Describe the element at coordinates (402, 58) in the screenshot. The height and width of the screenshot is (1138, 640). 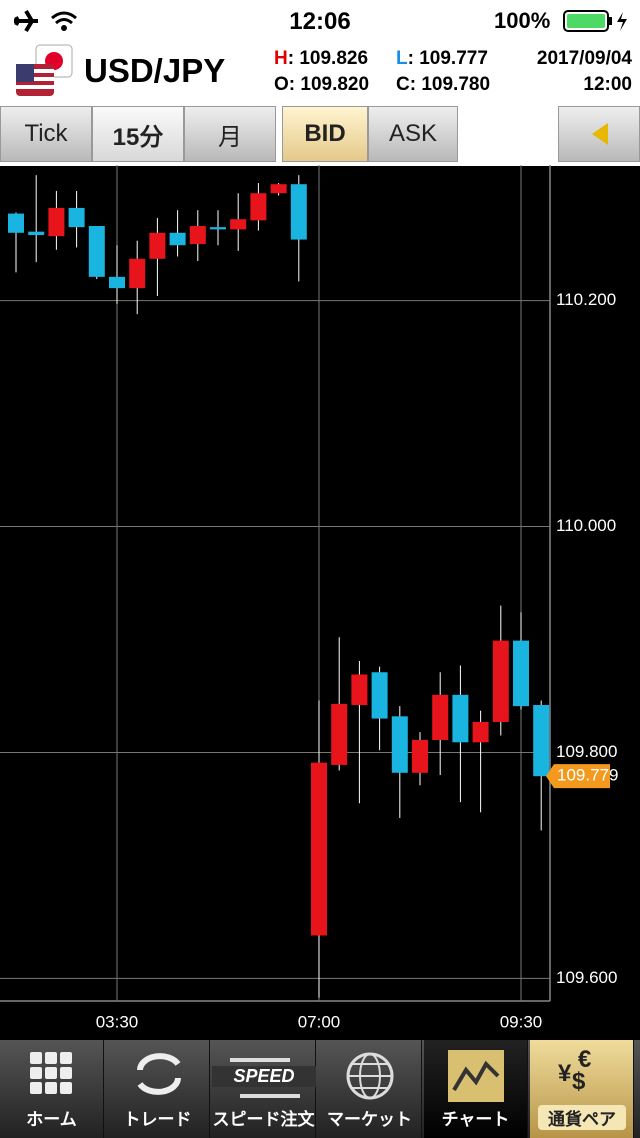
I see `quote-label: L` at that location.